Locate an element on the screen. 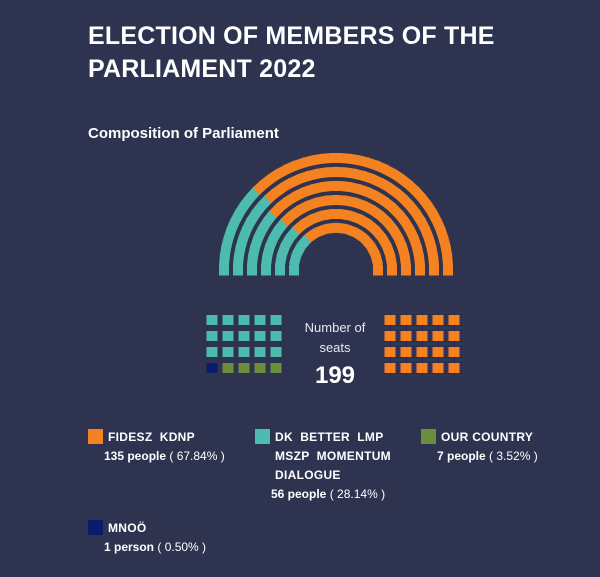 This screenshot has width=600, height=577. legend-name-fidesz: FIDESZ KDNP is located at coordinates (151, 437).